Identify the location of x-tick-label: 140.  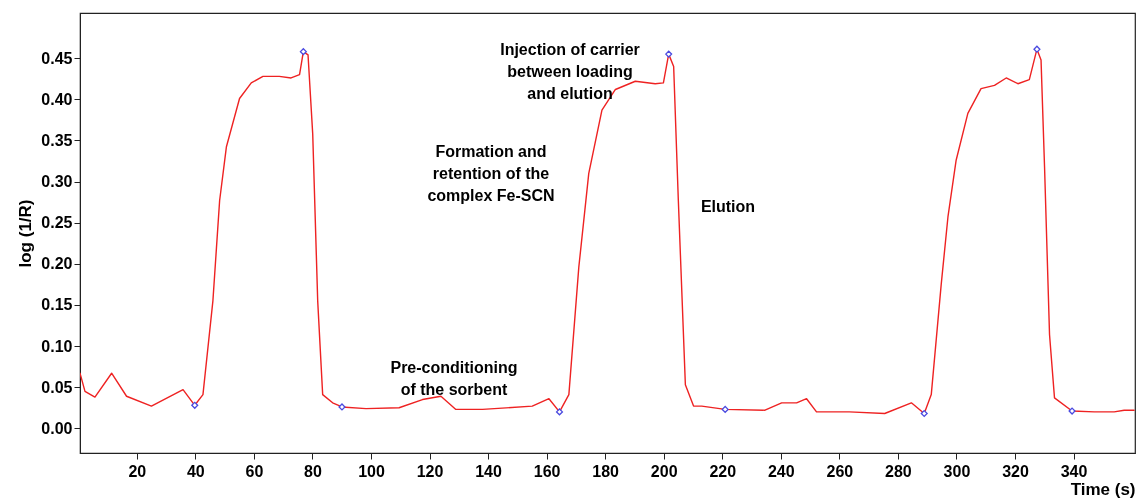
(489, 471).